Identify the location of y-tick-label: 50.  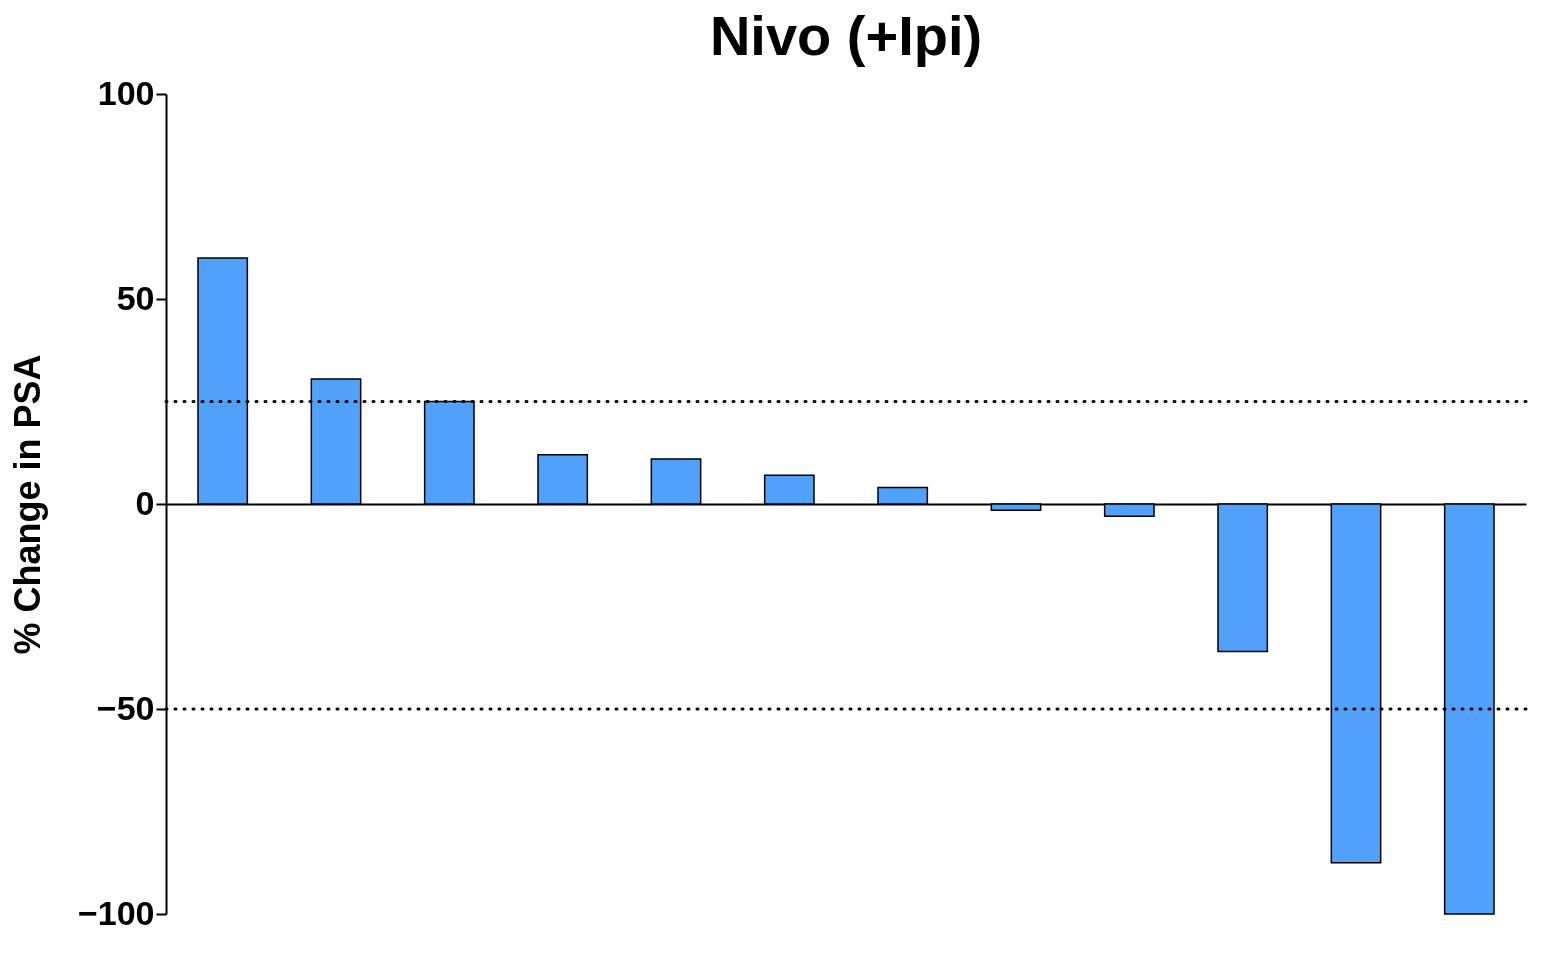
(135, 297).